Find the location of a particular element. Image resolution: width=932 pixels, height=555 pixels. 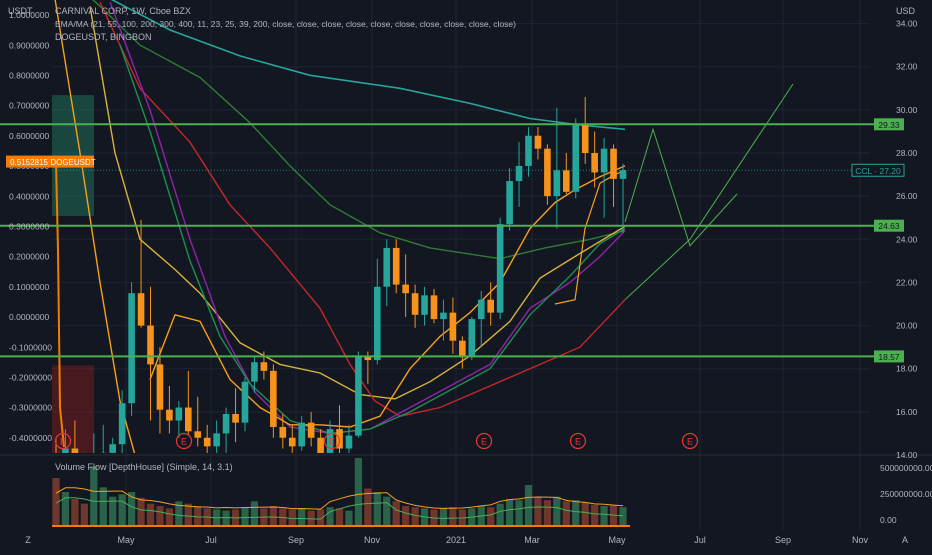

right-axis-tick: 14.00 is located at coordinates (907, 455).